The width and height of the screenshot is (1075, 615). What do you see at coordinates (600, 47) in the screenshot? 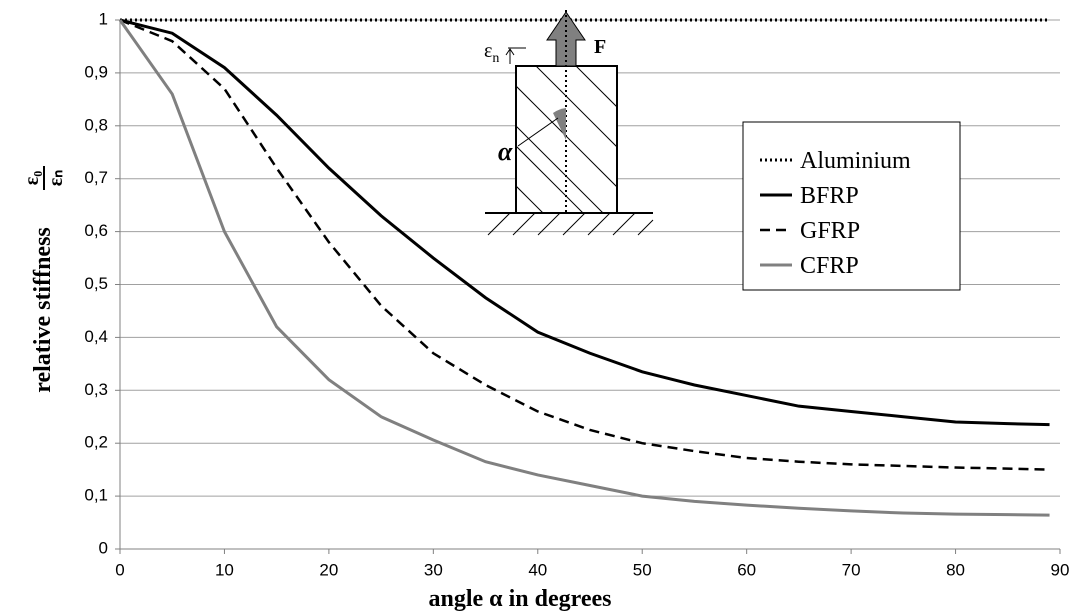
I see `force-label: F` at bounding box center [600, 47].